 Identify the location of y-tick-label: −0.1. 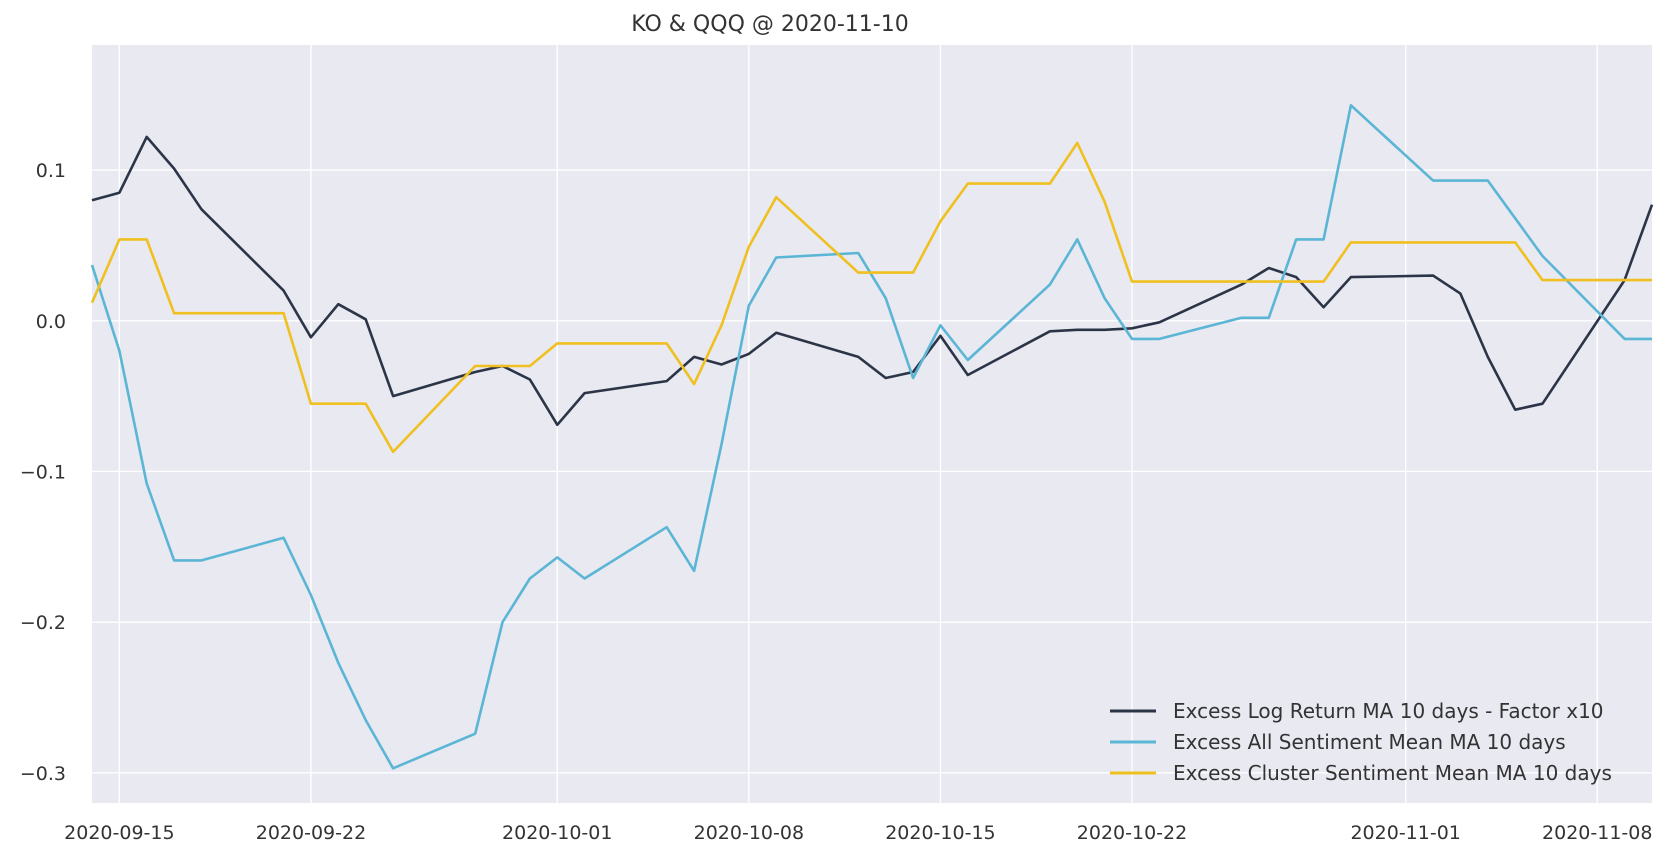
(43, 472).